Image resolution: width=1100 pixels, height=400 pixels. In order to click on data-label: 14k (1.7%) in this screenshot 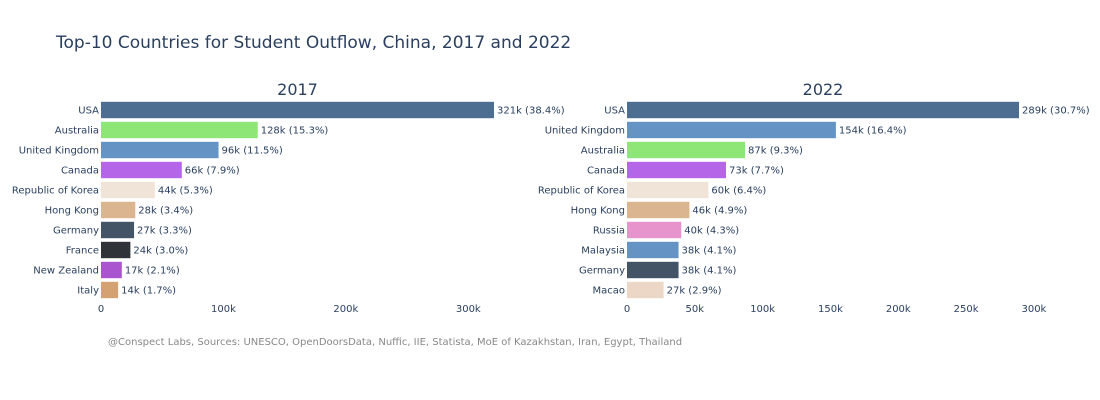, I will do `click(148, 291)`.